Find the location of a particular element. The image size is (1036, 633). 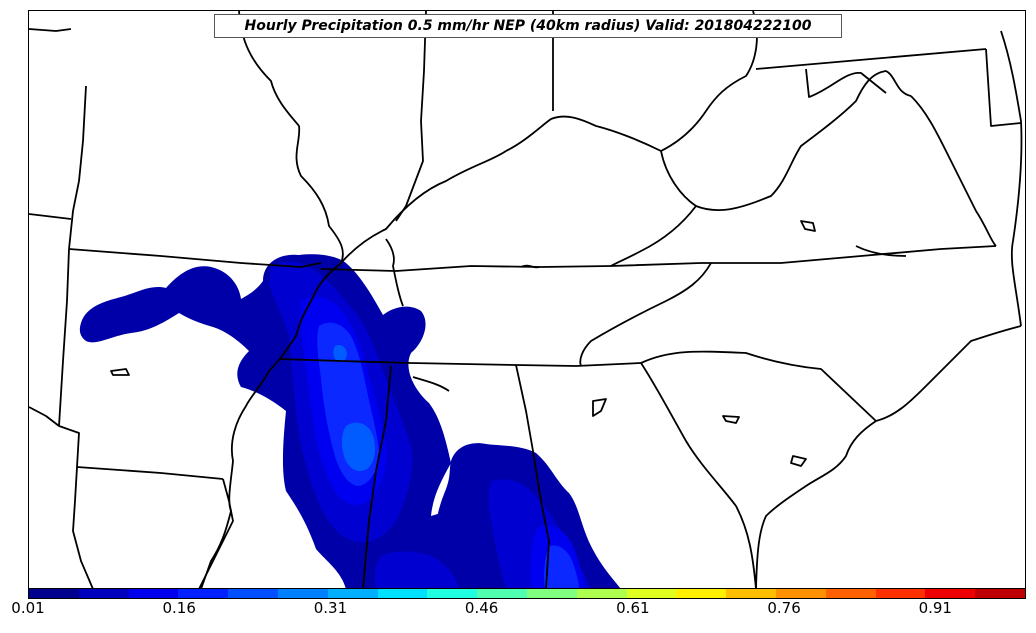

border-louisiana-texas is located at coordinates (83, 528).